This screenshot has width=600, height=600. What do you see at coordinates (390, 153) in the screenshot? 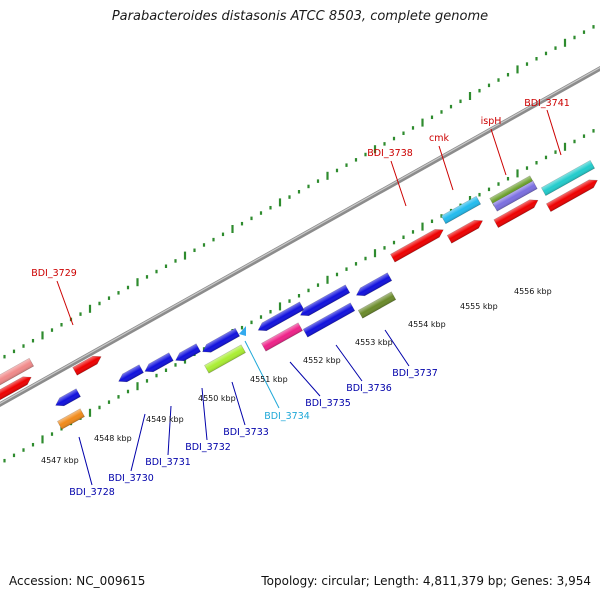
I see `gene-label-bdi-3738: BDI_3738` at bounding box center [390, 153].